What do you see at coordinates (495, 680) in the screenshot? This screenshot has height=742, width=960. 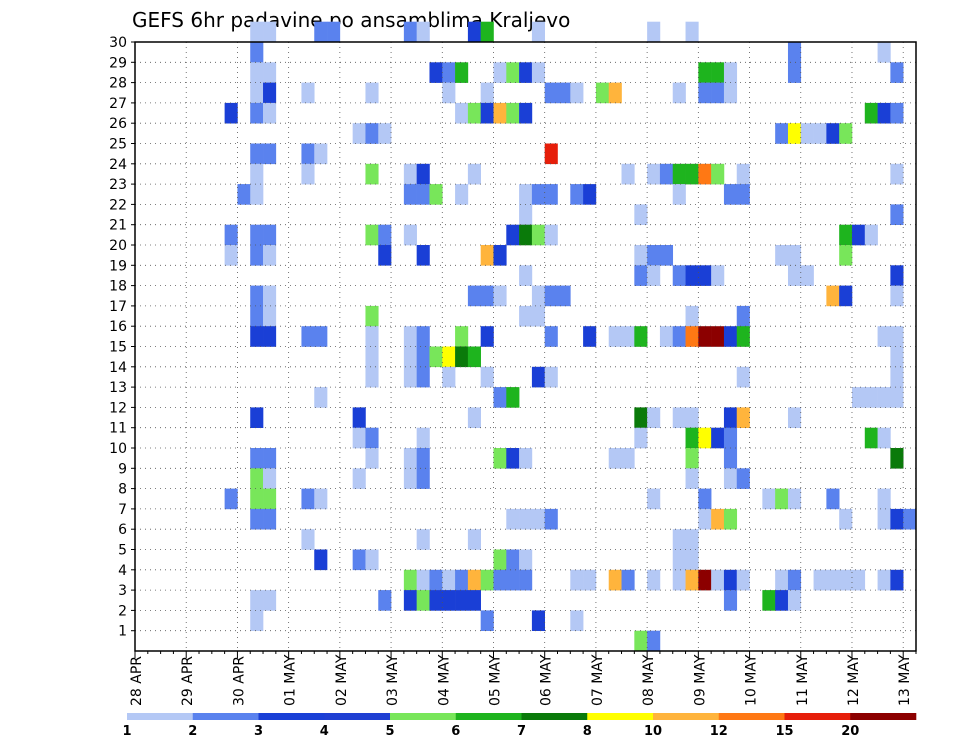 I see `x-tick-label: 05 MAY` at bounding box center [495, 680].